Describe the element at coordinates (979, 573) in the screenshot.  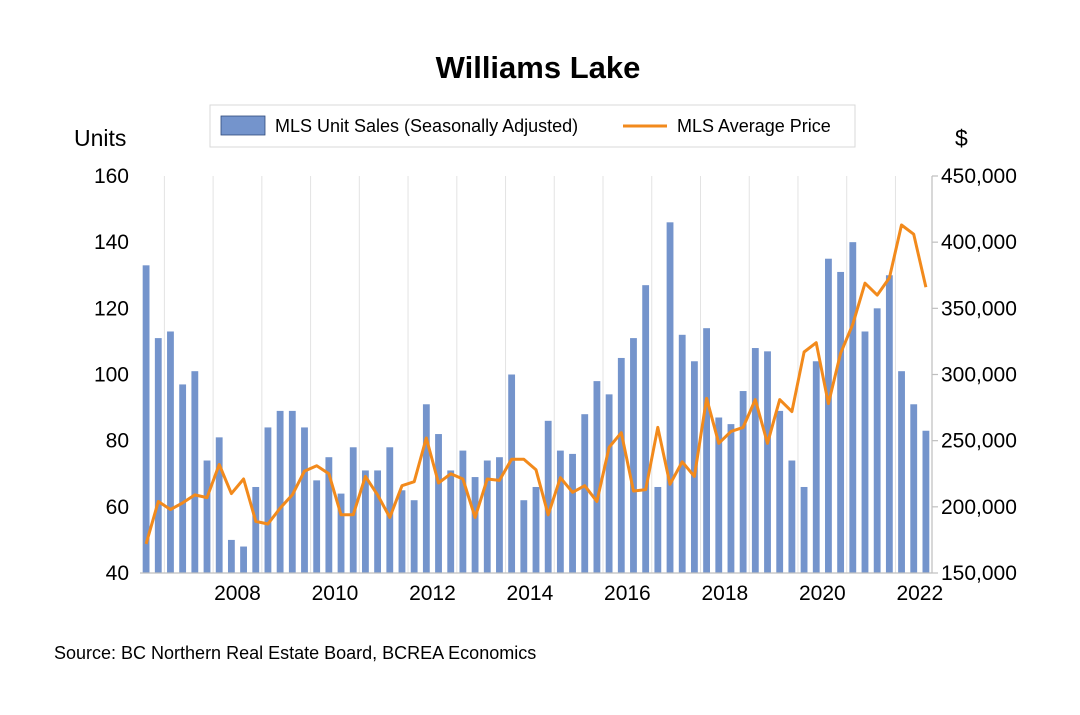
I see `right-tick-label: 150,000` at that location.